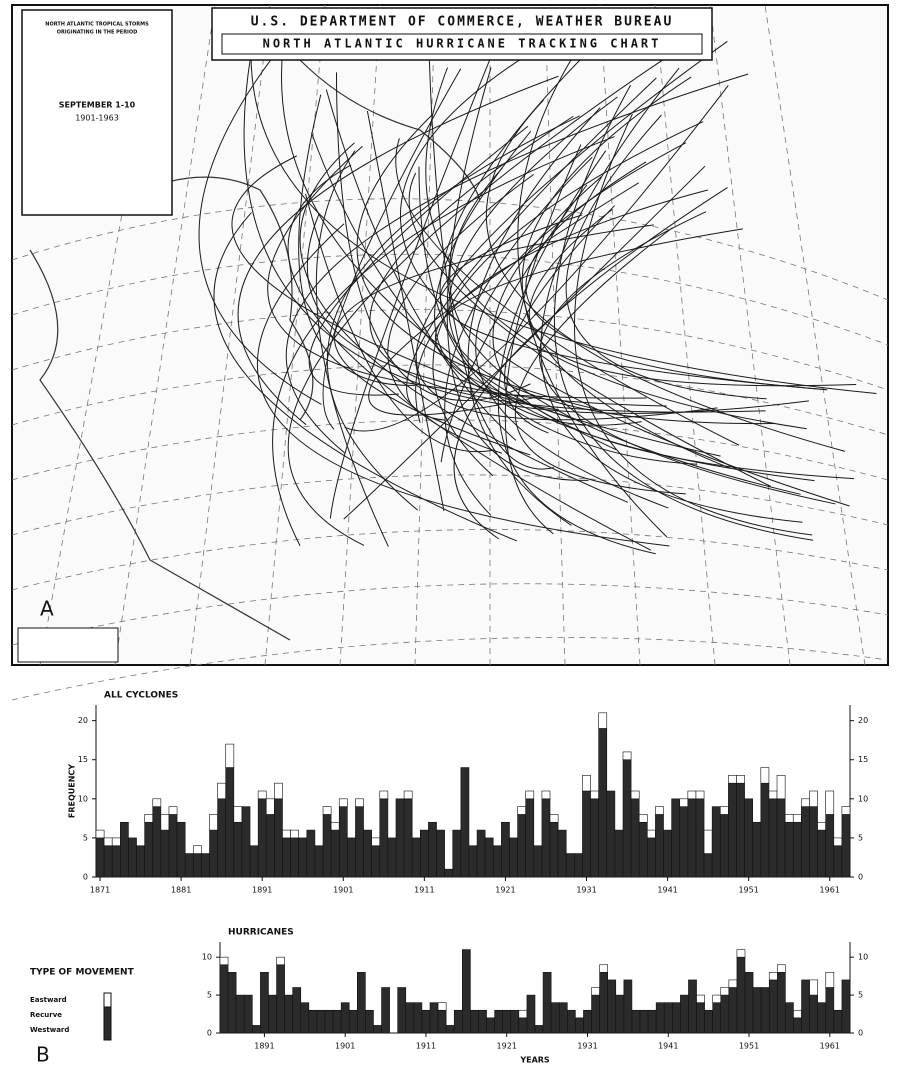  I want to click on title-inner-box, so click(462, 44).